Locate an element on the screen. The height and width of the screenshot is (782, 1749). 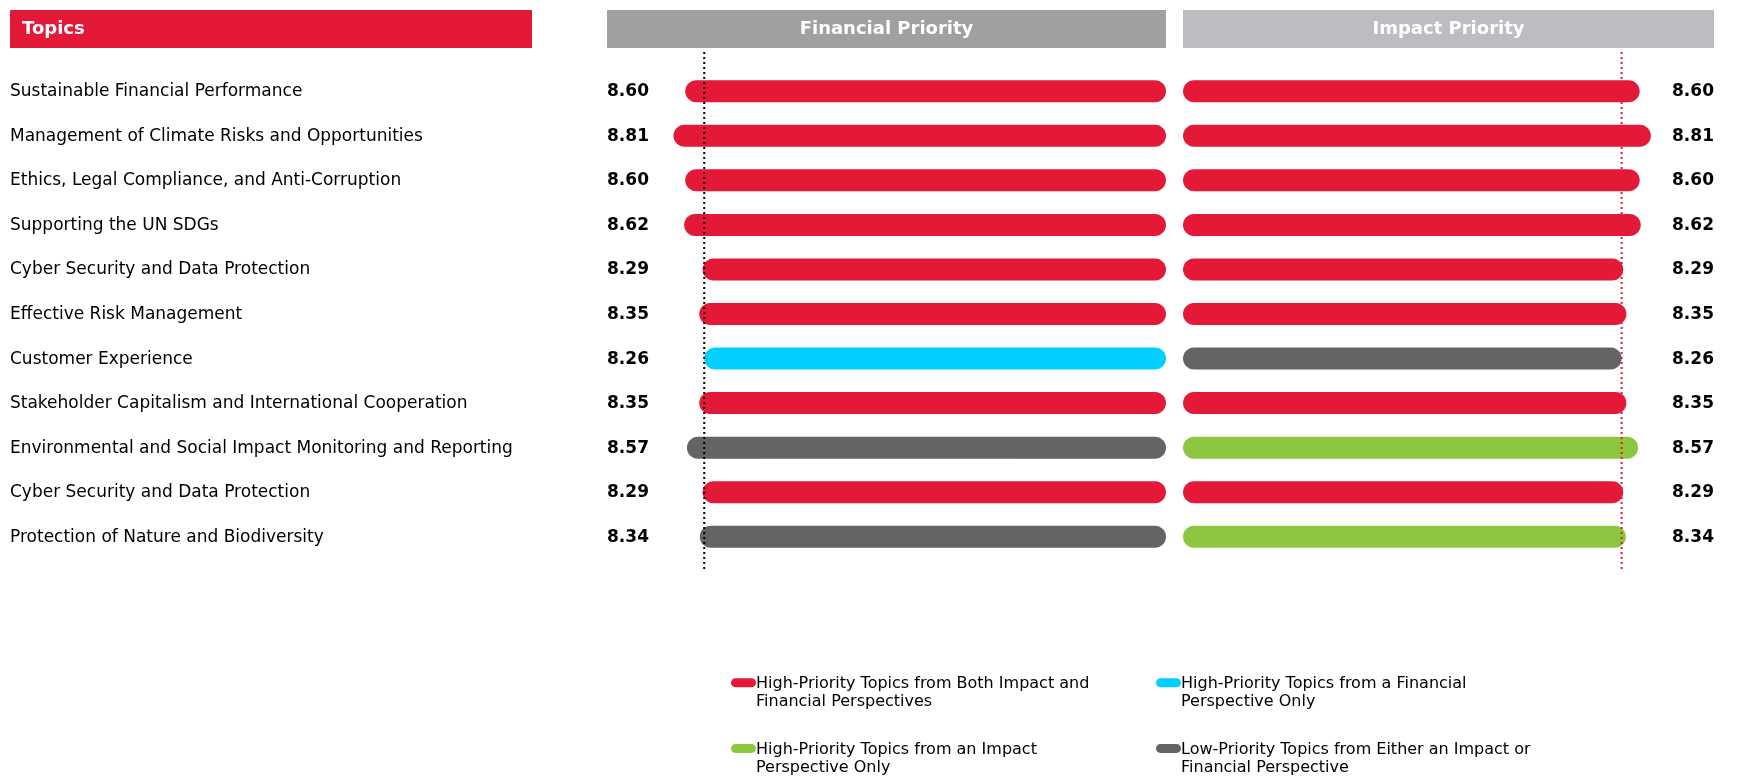
y-tick-label: Supporting the UN SDGs is located at coordinates (114, 223).